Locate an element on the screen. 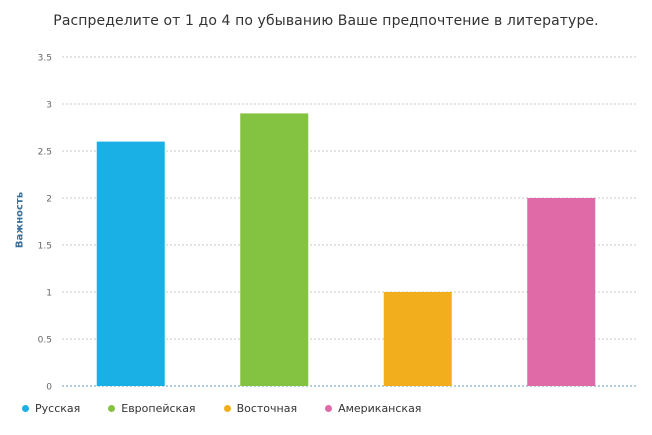  legend-item: Русская is located at coordinates (51, 408).